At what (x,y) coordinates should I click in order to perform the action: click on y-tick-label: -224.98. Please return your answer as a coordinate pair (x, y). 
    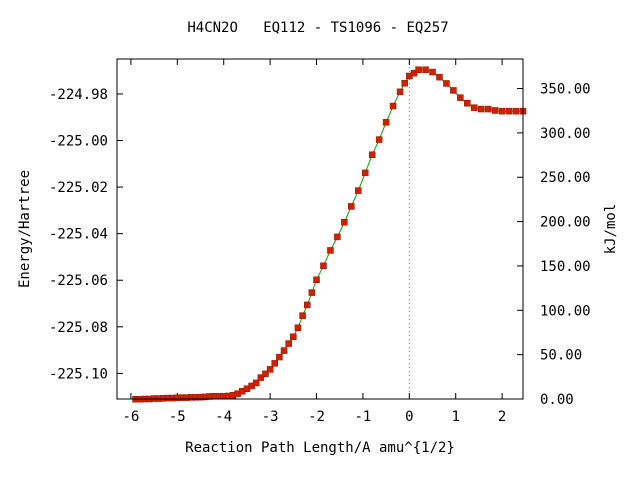
    Looking at the image, I should click on (78, 95).